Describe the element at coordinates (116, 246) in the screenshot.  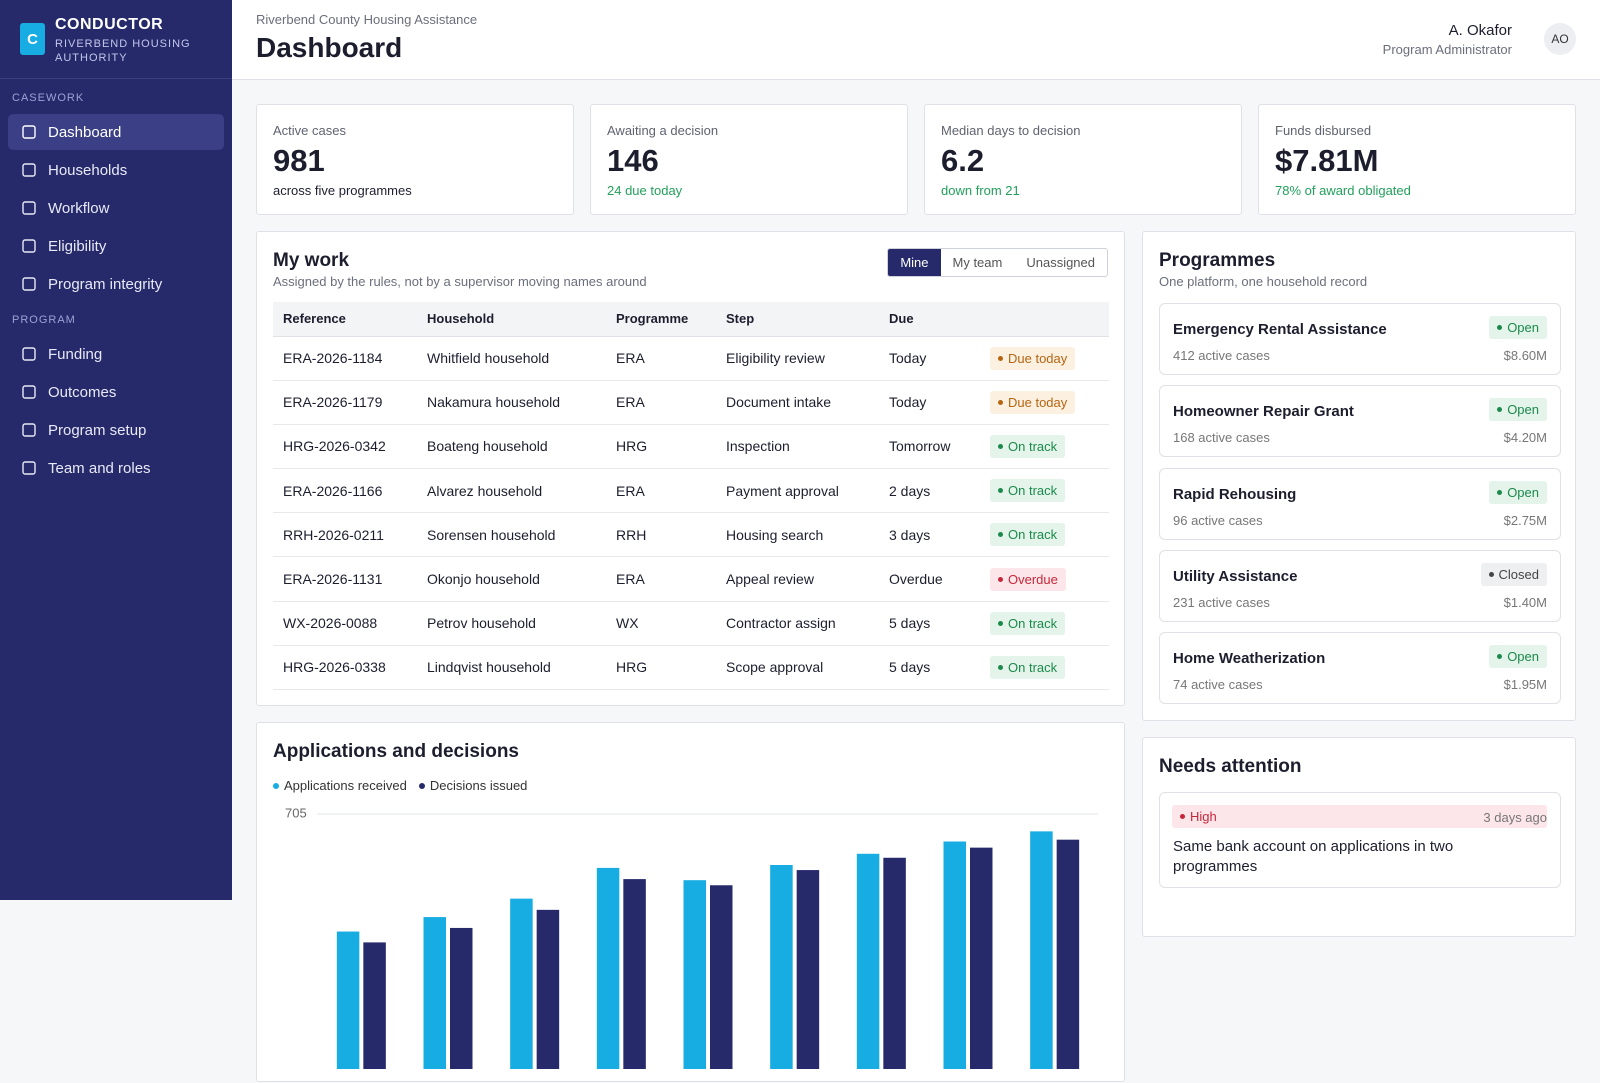
I see `nav-item: Eligibility` at that location.